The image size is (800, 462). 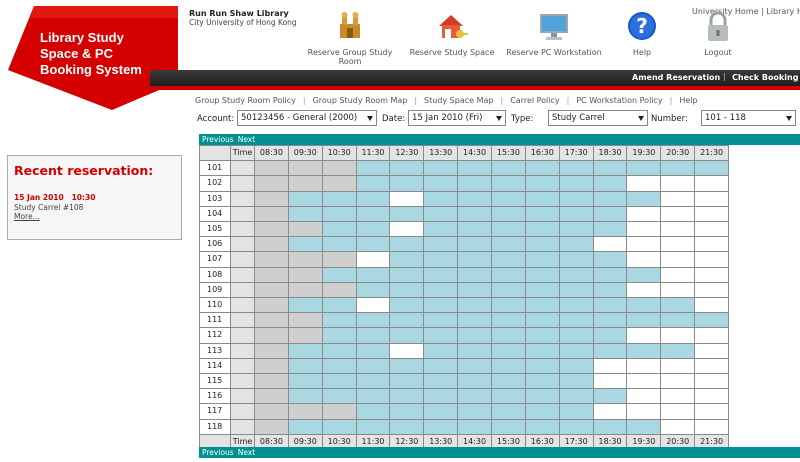 I want to click on policy-link-pc-workstation: PC Workstation Policy, so click(x=619, y=100).